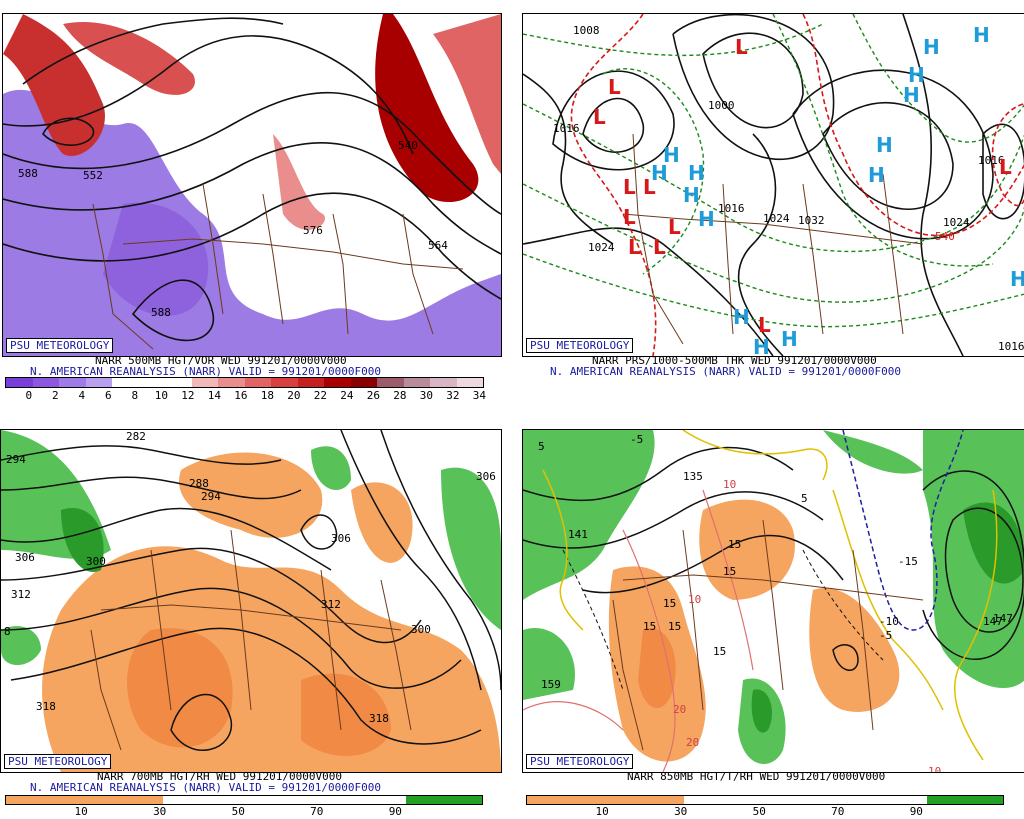 This screenshot has width=1024, height=819. I want to click on temperature-label: -5, so click(885, 635).